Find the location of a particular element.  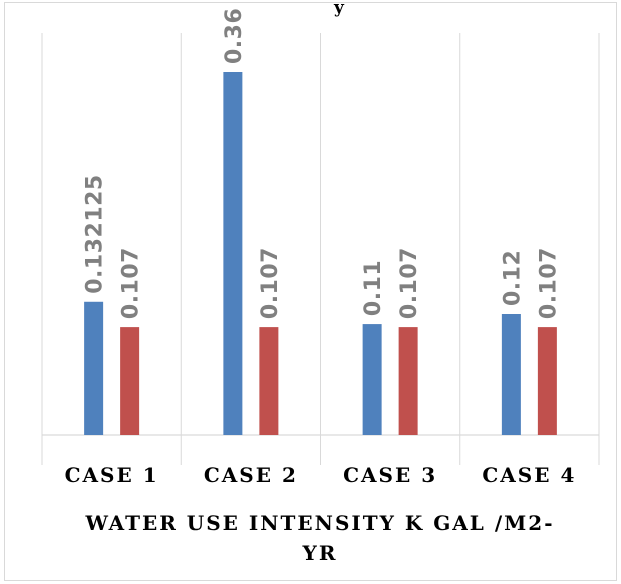

category-label: CASE 1 is located at coordinates (112, 475).